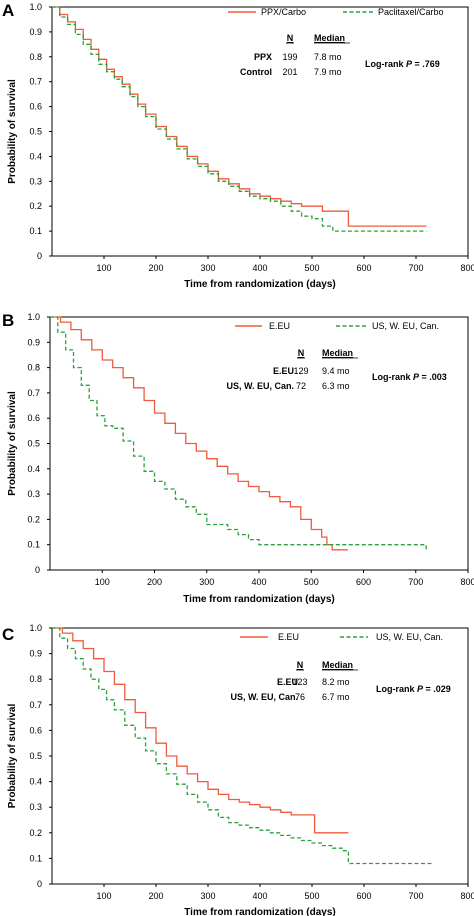  Describe the element at coordinates (8, 634) in the screenshot. I see `panel-label: C` at that location.